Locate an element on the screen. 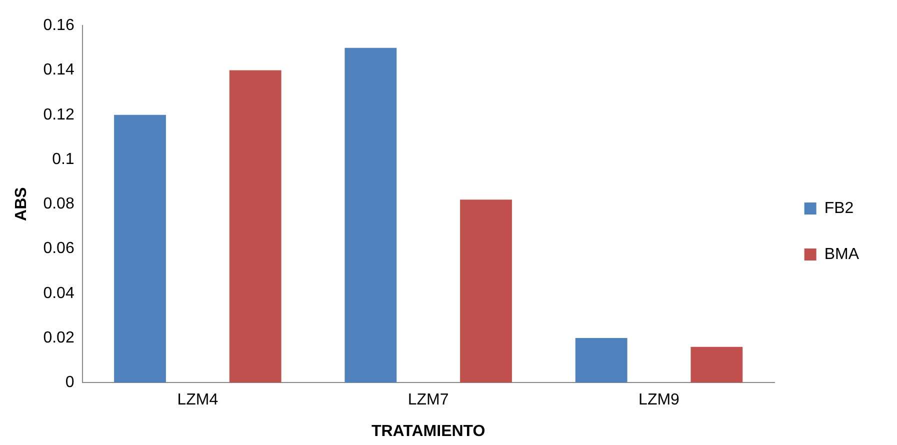  y-tick-label: 0 is located at coordinates (69, 383).